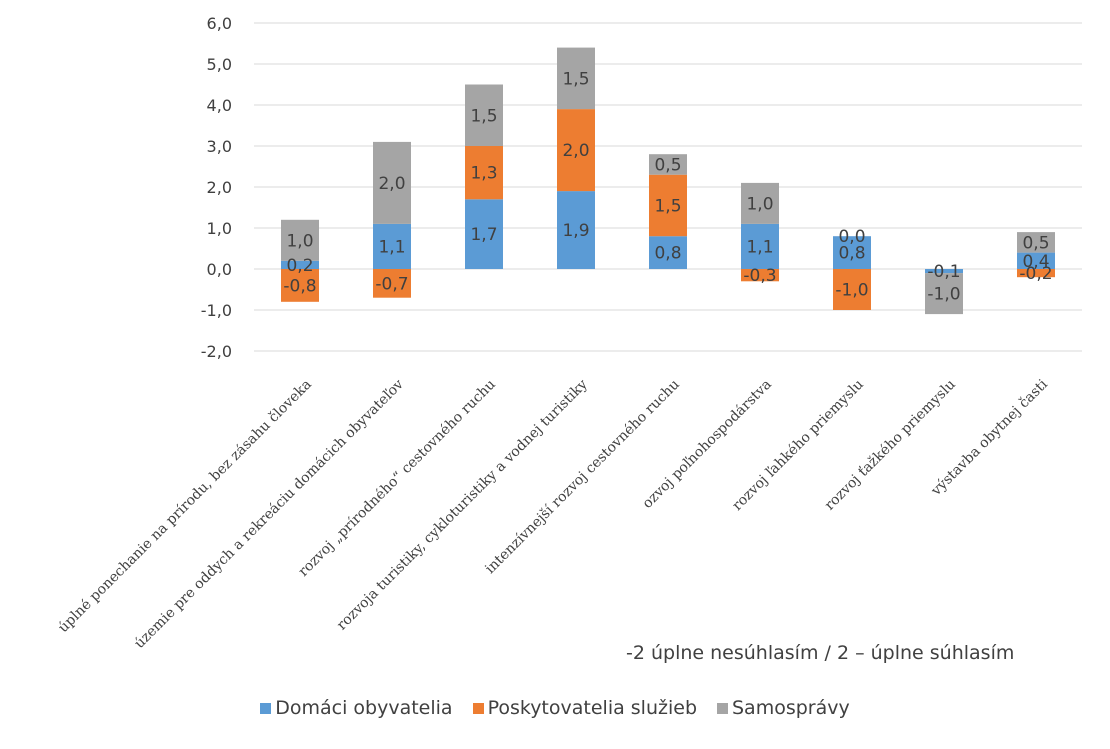  I want to click on y-tick-label: -1,0, so click(216, 310).